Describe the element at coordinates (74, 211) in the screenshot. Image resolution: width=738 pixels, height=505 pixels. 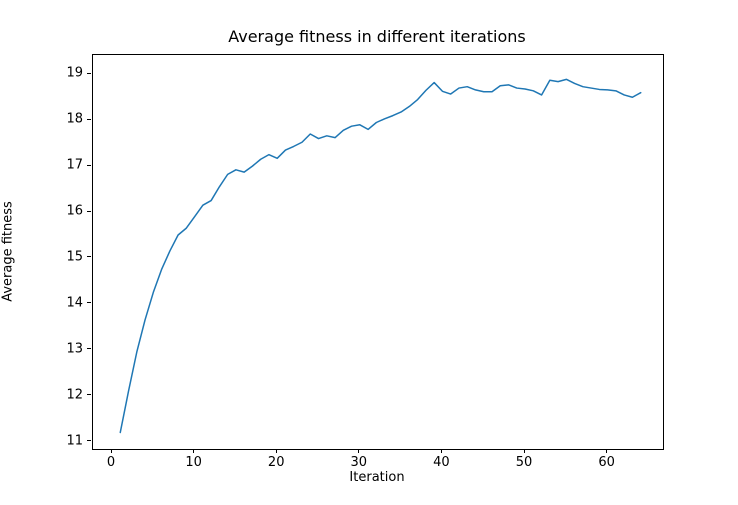
I see `y-tick-label: 16` at that location.